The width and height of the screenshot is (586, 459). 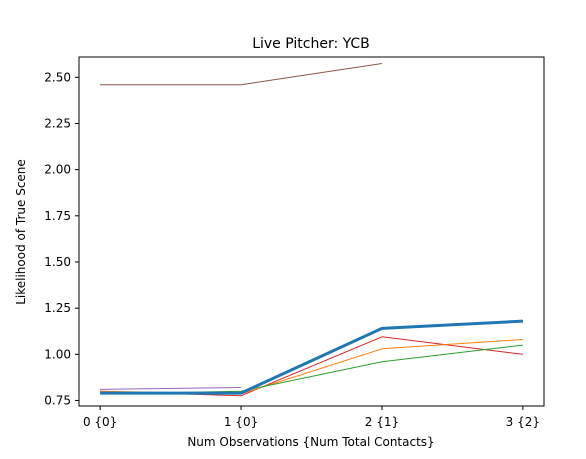 What do you see at coordinates (21, 232) in the screenshot?
I see `y-axis-label: Likelihood of True Scene` at bounding box center [21, 232].